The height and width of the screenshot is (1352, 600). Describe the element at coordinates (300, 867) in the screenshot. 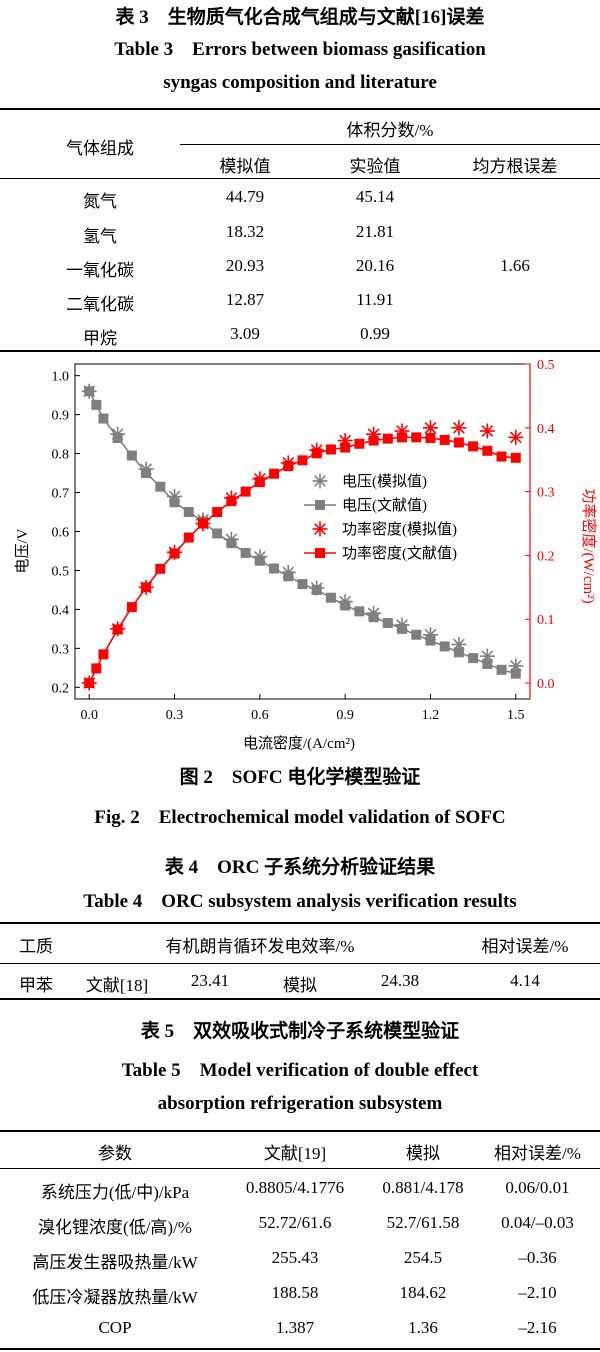

I see `table4-title-cn: 表 4 ORC 子系统分析验证结果` at that location.